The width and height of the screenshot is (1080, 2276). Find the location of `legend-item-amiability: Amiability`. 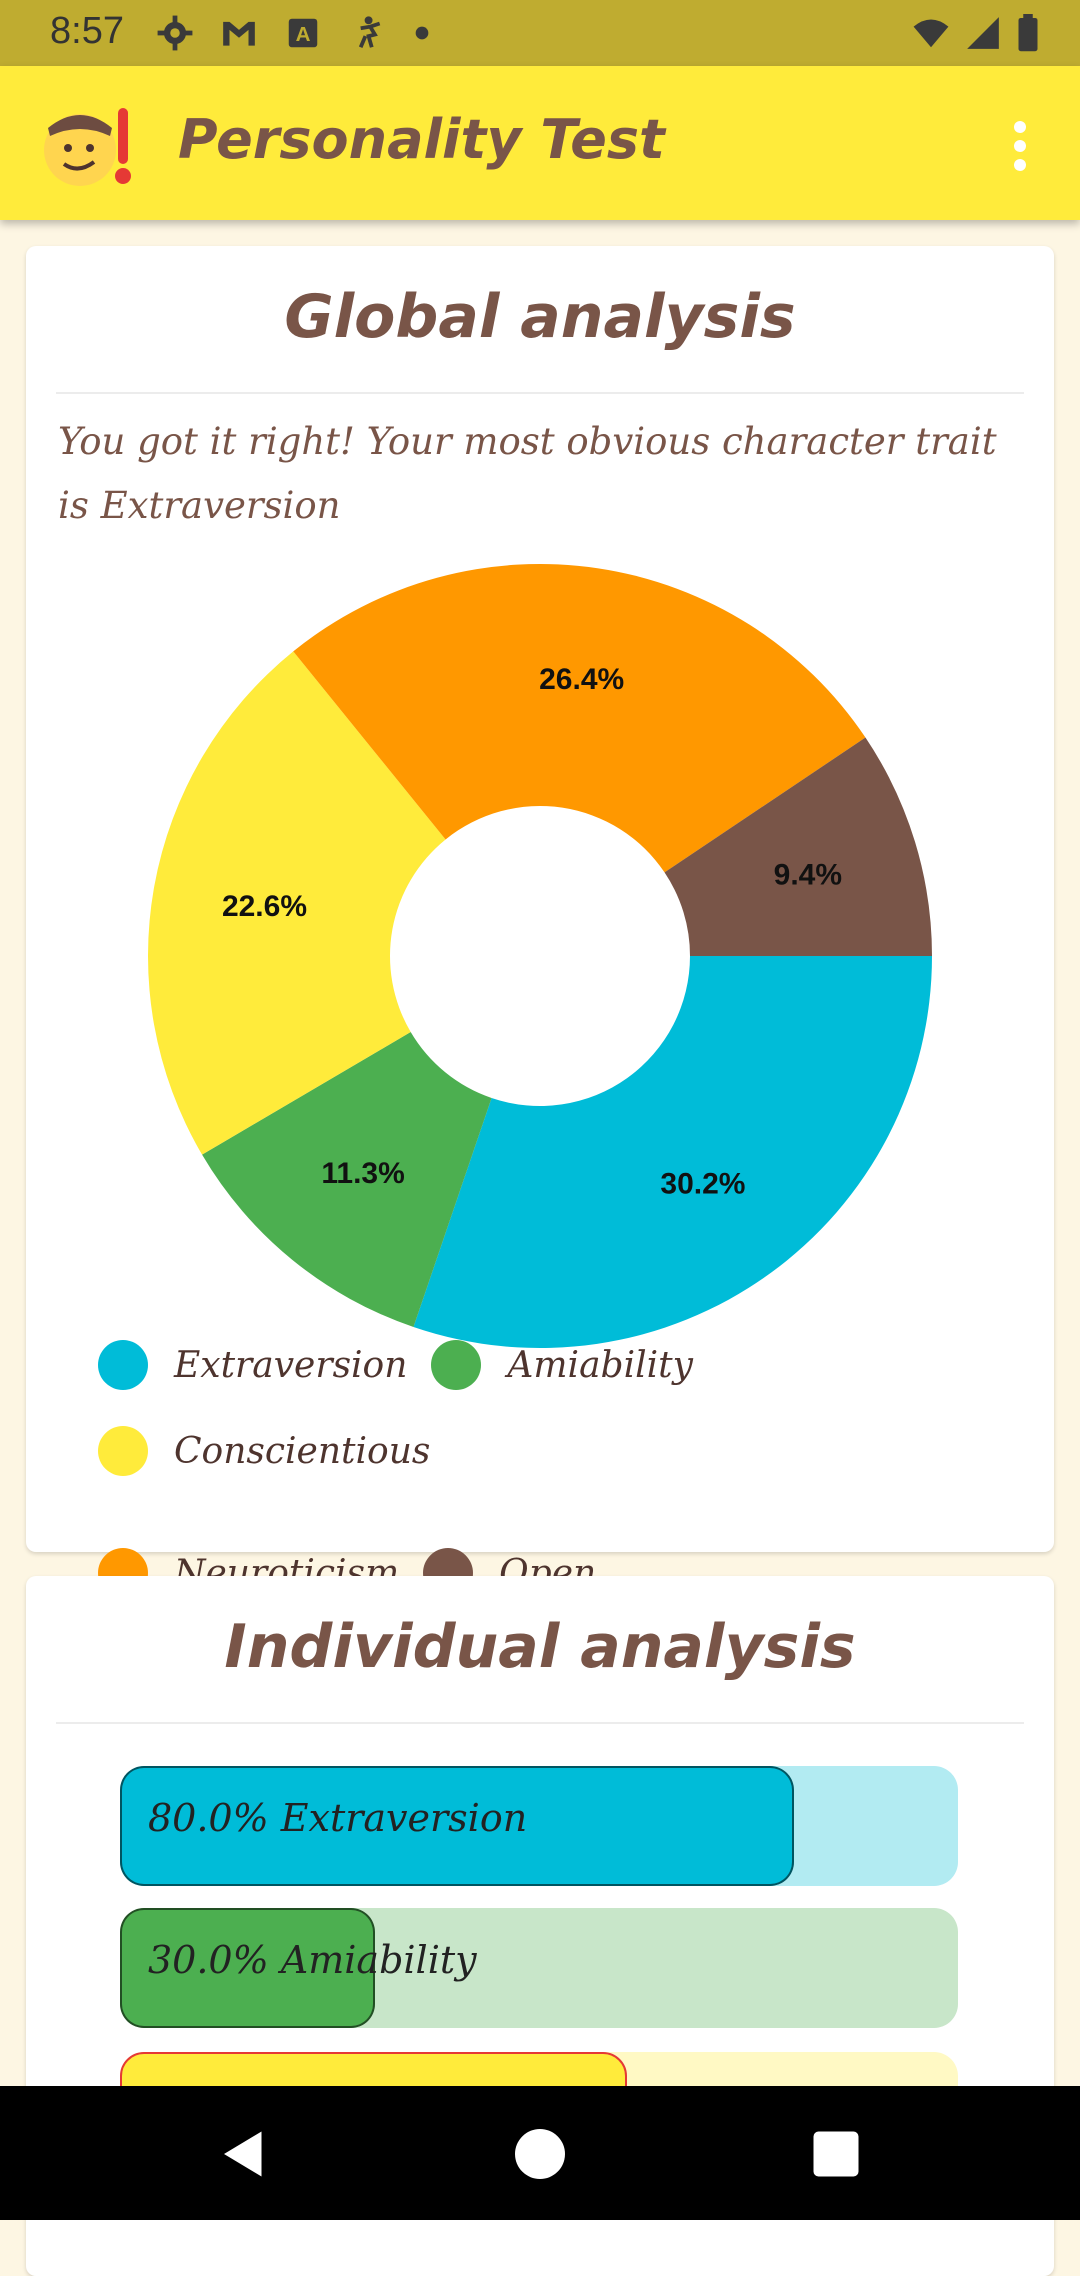

legend-item-amiability: Amiability is located at coordinates (562, 1365).